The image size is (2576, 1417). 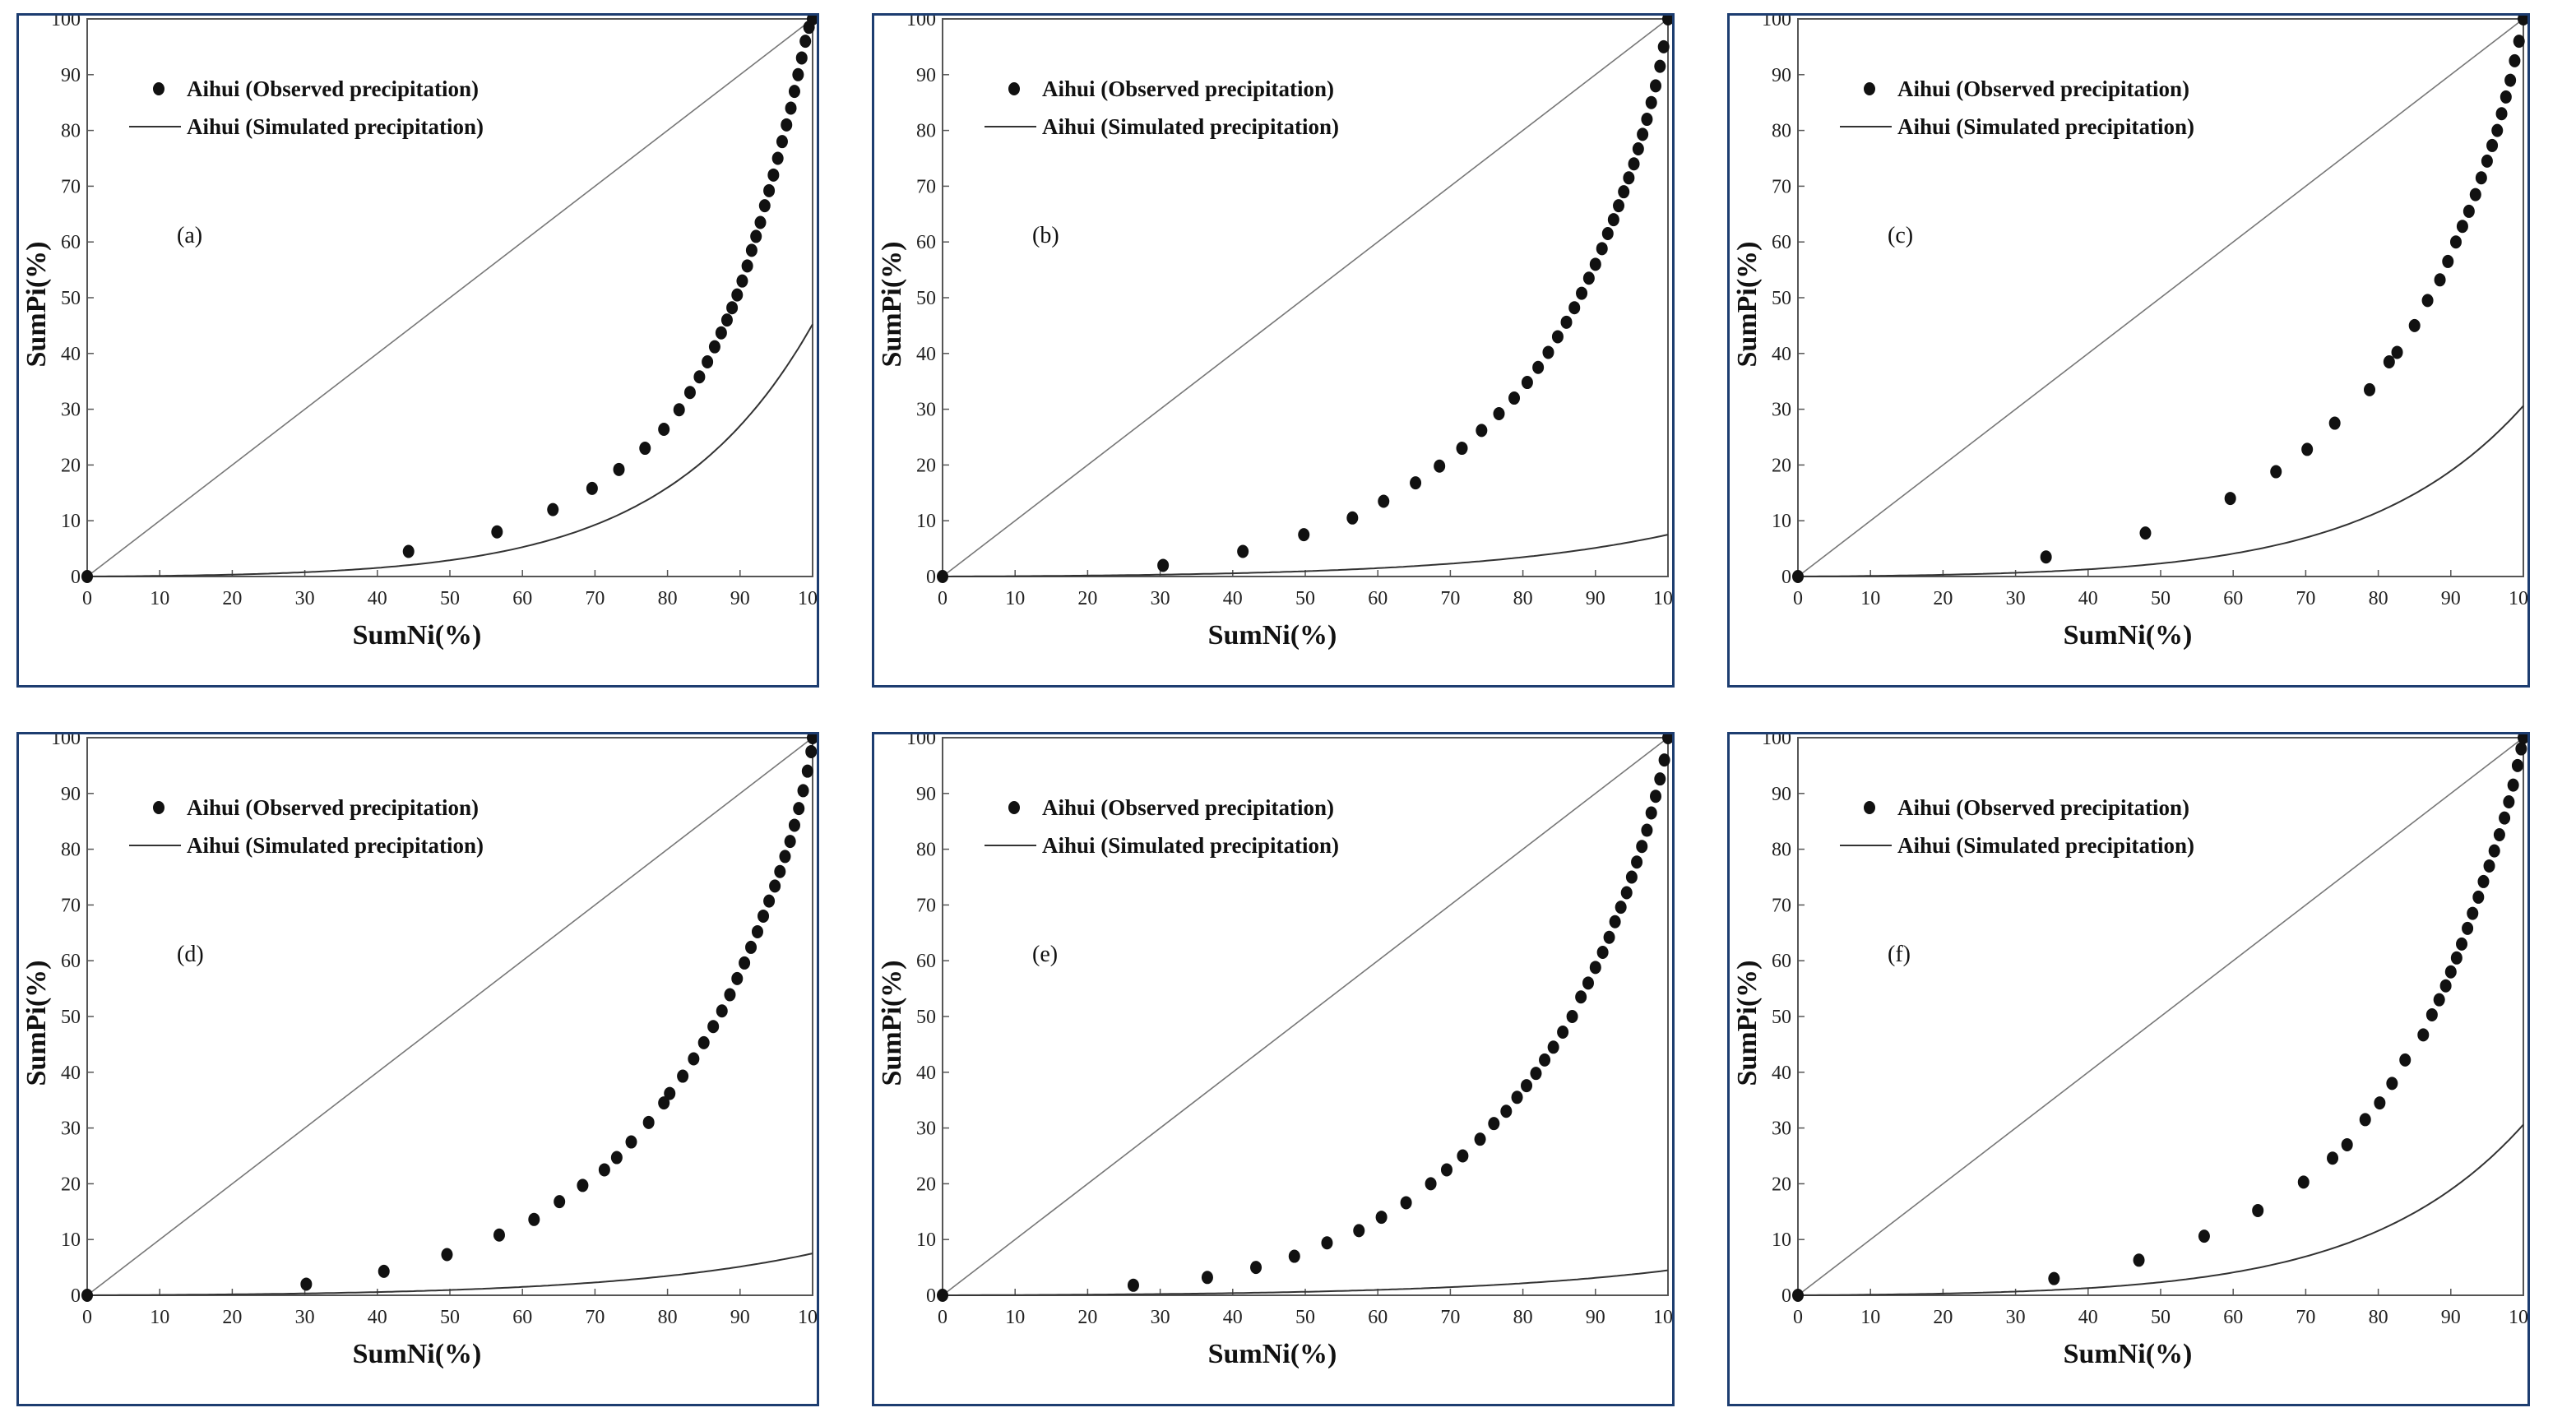 What do you see at coordinates (2451, 1317) in the screenshot?
I see `x-tick-label: 90` at bounding box center [2451, 1317].